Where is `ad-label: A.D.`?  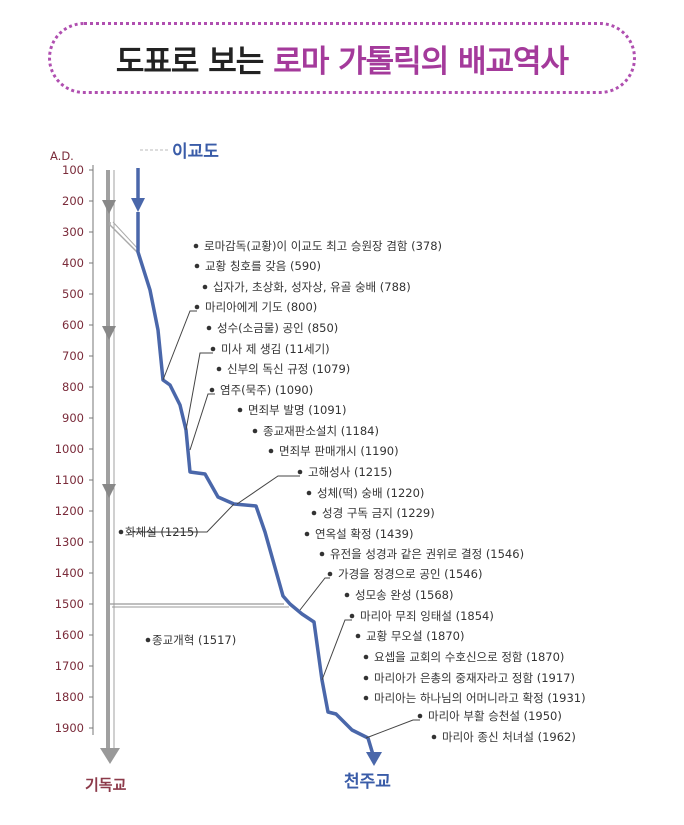 ad-label: A.D. is located at coordinates (62, 156).